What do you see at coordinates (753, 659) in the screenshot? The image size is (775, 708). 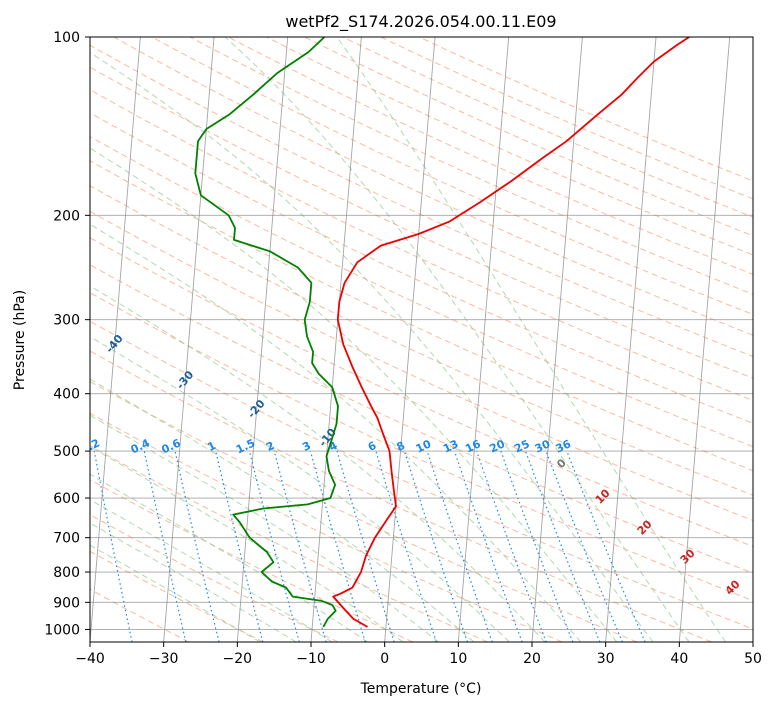 I see `x-tick-label: 50` at bounding box center [753, 659].